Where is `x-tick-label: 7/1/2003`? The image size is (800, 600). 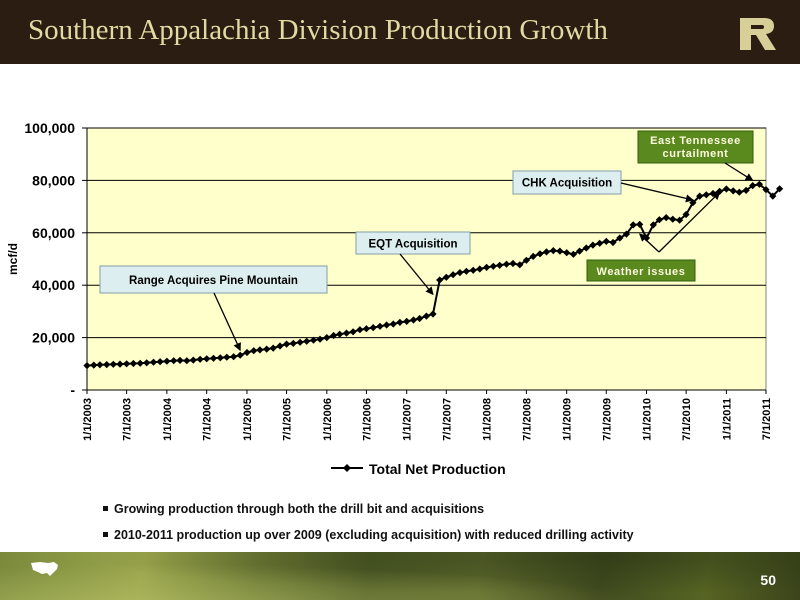 x-tick-label: 7/1/2003 is located at coordinates (128, 419).